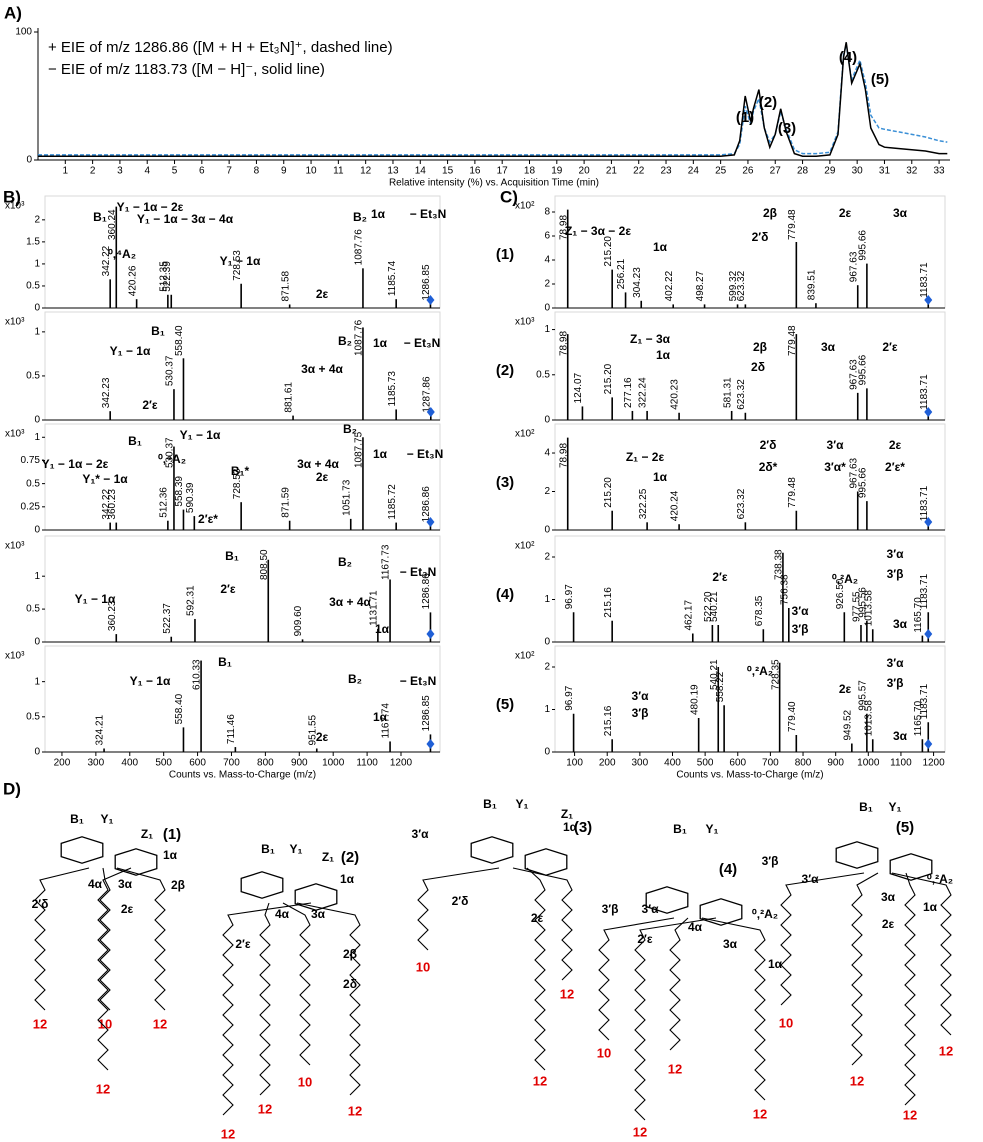  What do you see at coordinates (175, 171) in the screenshot?
I see `x-tick-label: 5` at bounding box center [175, 171].